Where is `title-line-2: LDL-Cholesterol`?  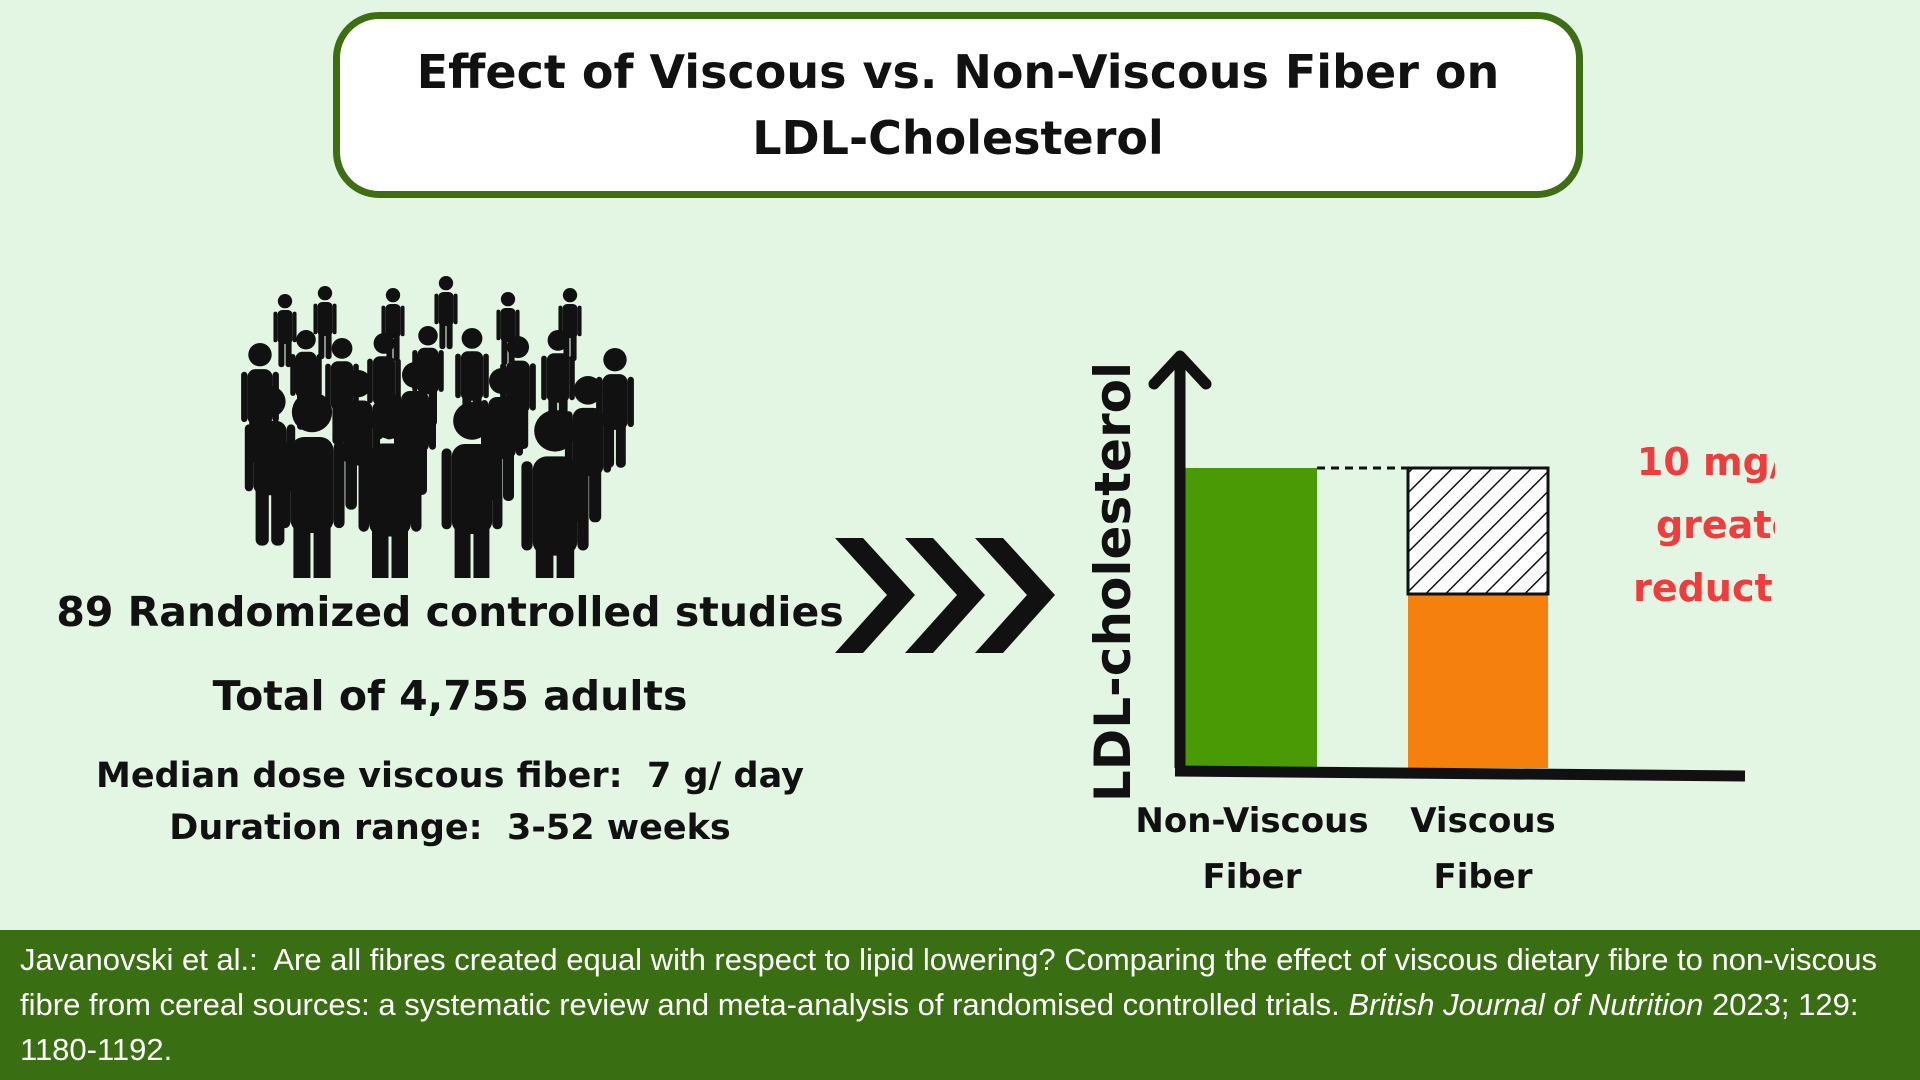
title-line-2: LDL-Cholesterol is located at coordinates (958, 138).